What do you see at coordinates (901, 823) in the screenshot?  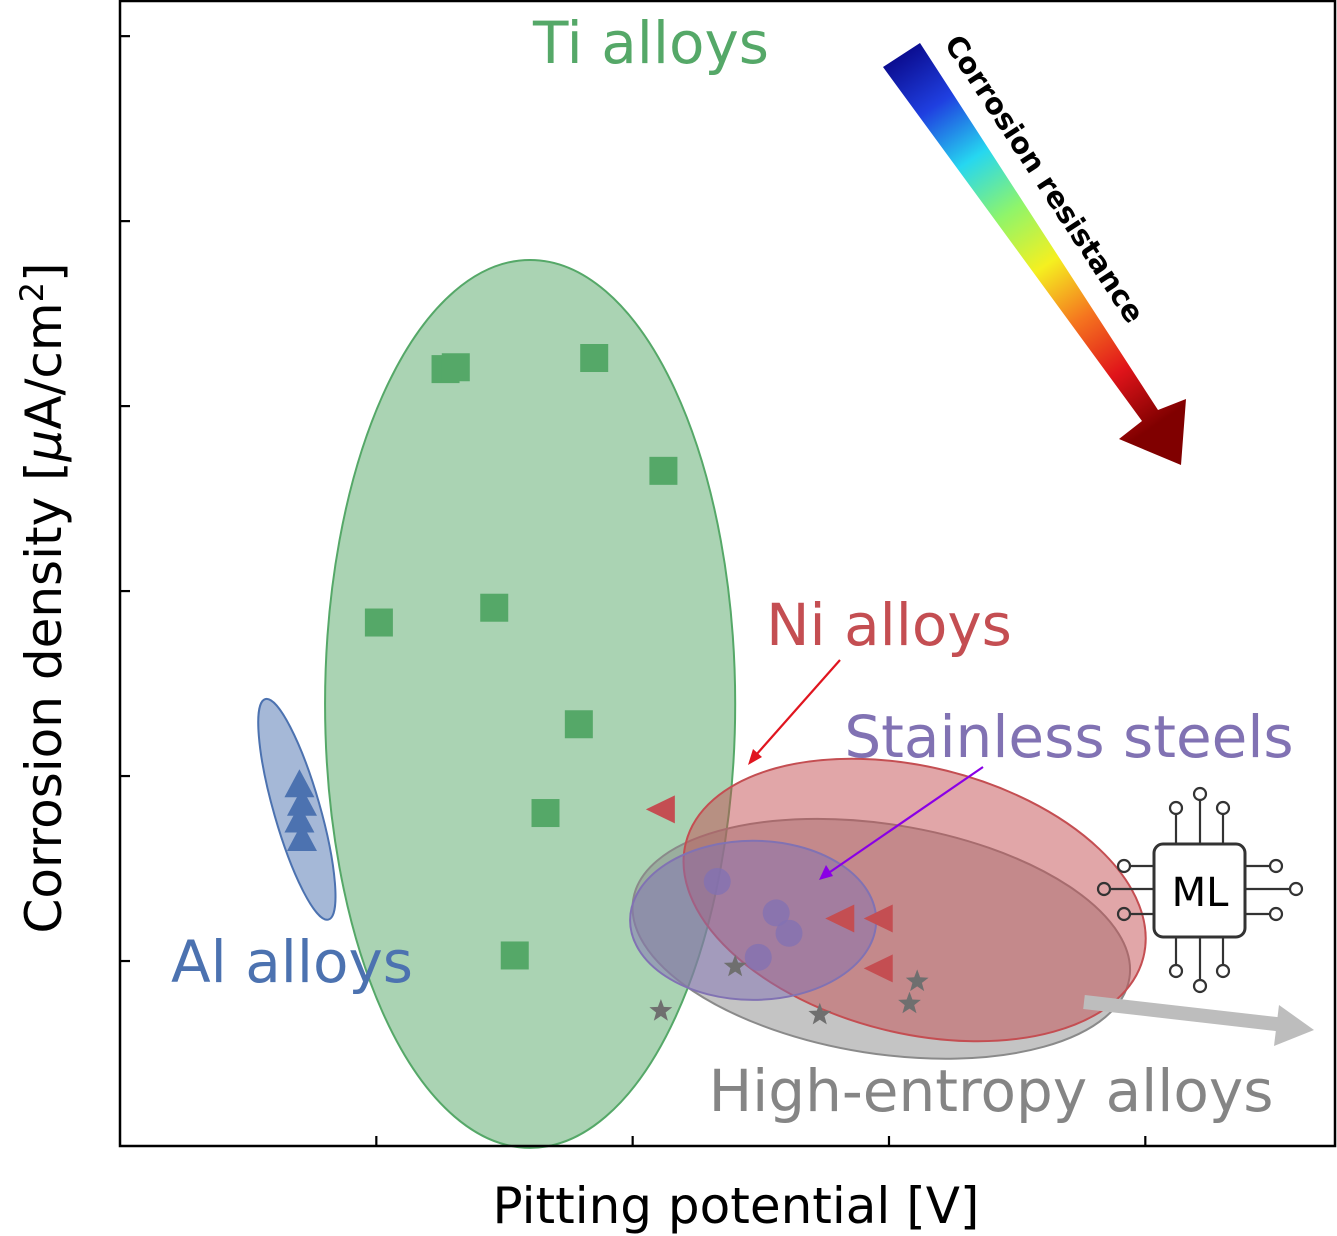 I see `stainless-steels-pointer-arrow` at bounding box center [901, 823].